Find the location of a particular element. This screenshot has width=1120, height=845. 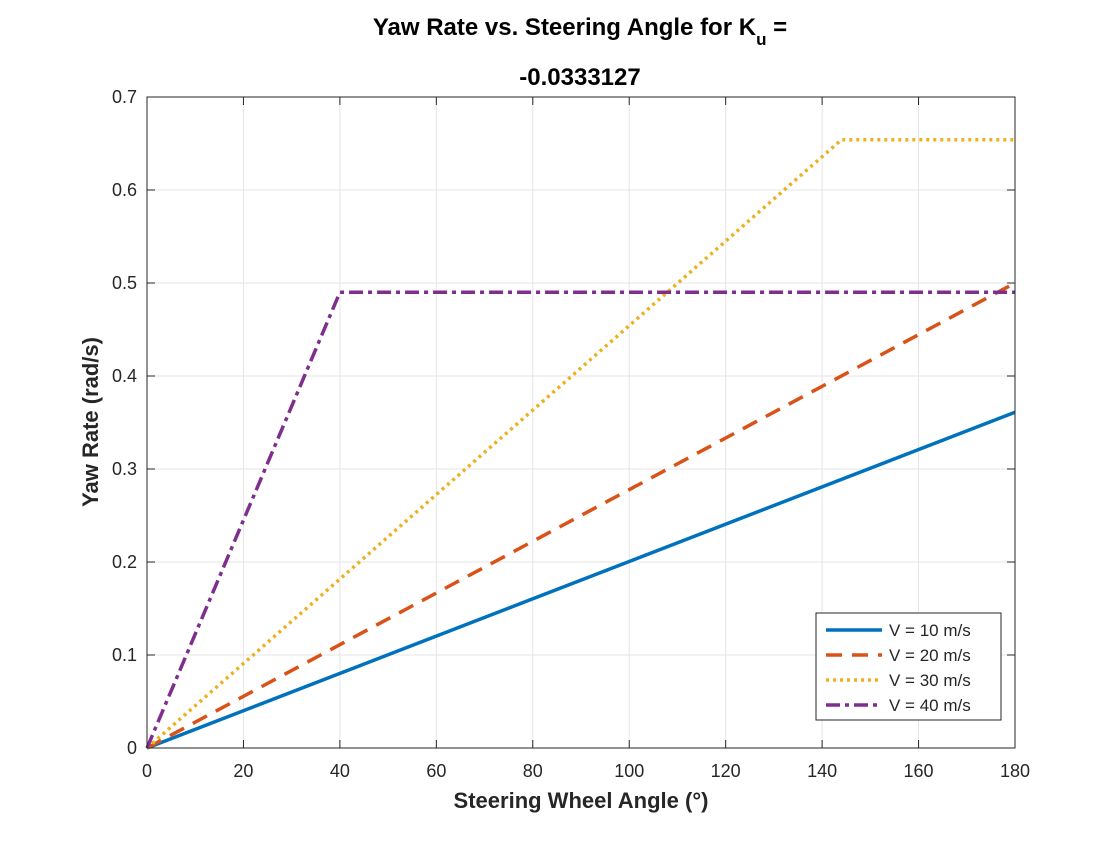

y-tick-label: 0.4 is located at coordinates (124, 376).